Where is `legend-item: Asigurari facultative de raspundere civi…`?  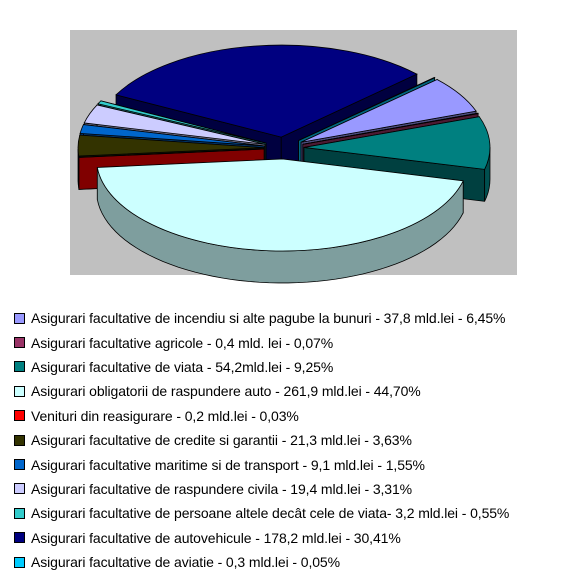 legend-item: Asigurari facultative de raspundere civi… is located at coordinates (261, 489).